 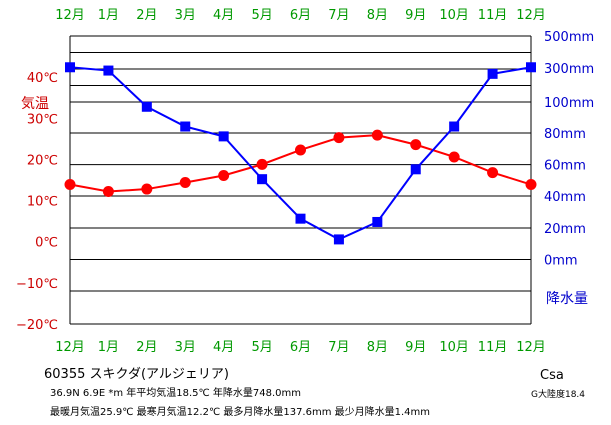 What do you see at coordinates (493, 347) in the screenshot?
I see `month-label-bottom: 11月` at bounding box center [493, 347].